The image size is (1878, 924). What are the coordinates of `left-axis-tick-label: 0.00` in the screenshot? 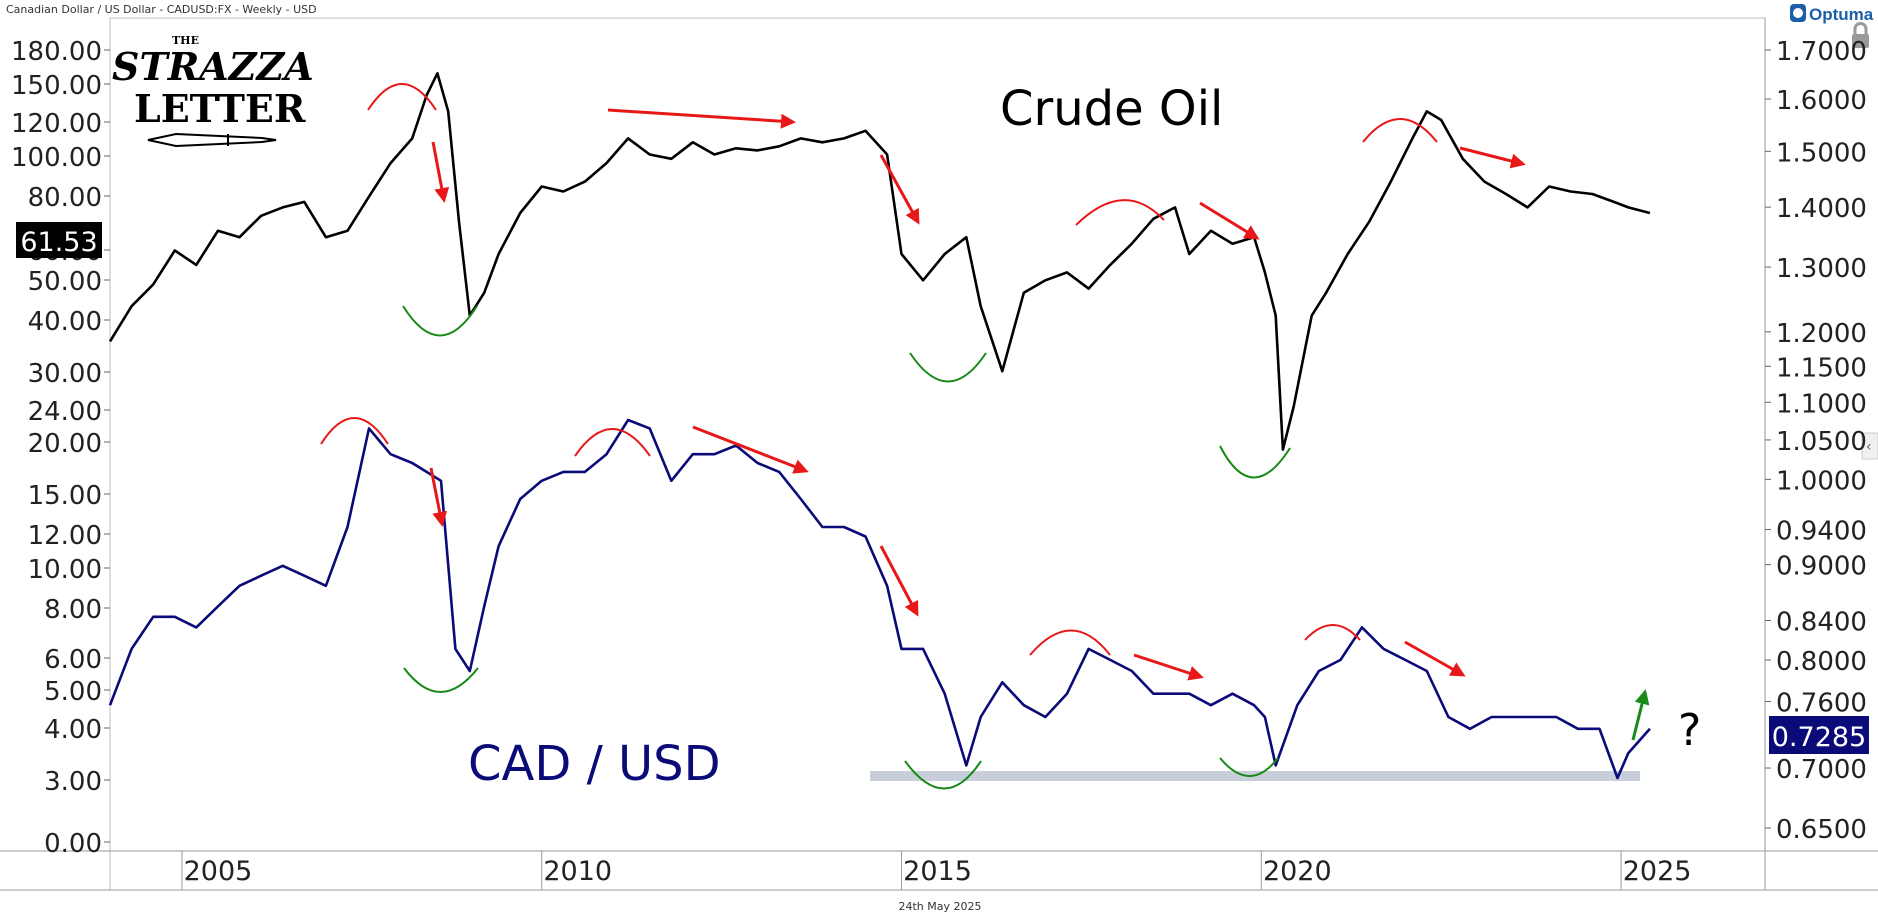 It's located at (73, 844).